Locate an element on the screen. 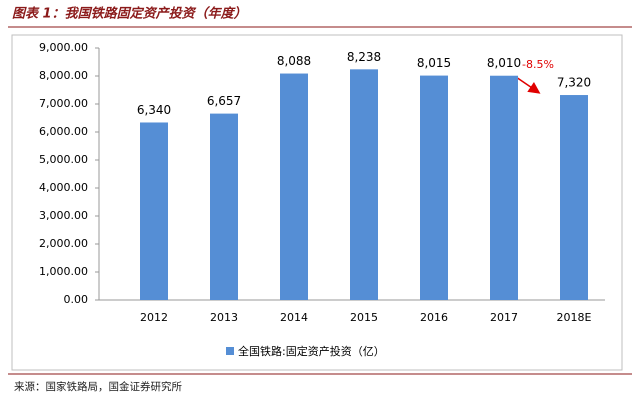 Image resolution: width=640 pixels, height=408 pixels. x-tick-label: 2014 is located at coordinates (294, 317).